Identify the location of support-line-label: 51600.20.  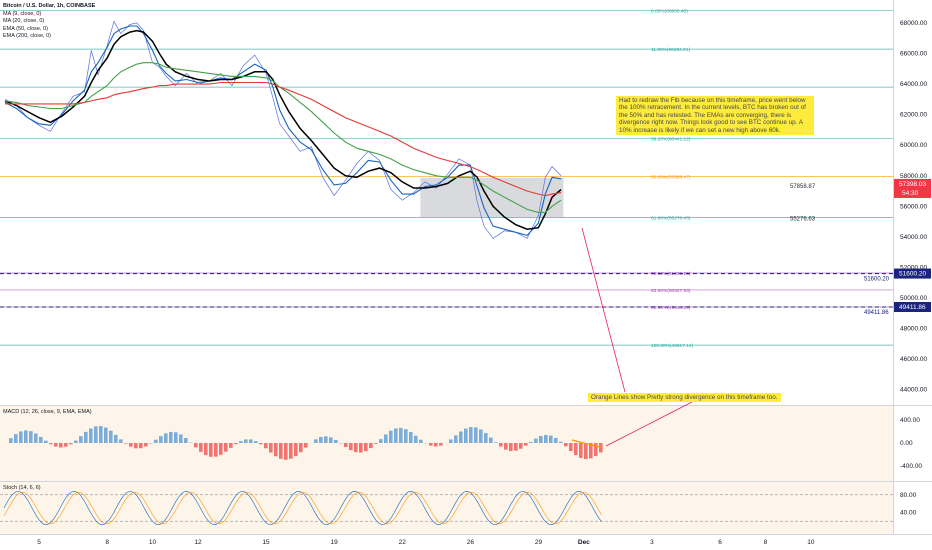
(877, 280).